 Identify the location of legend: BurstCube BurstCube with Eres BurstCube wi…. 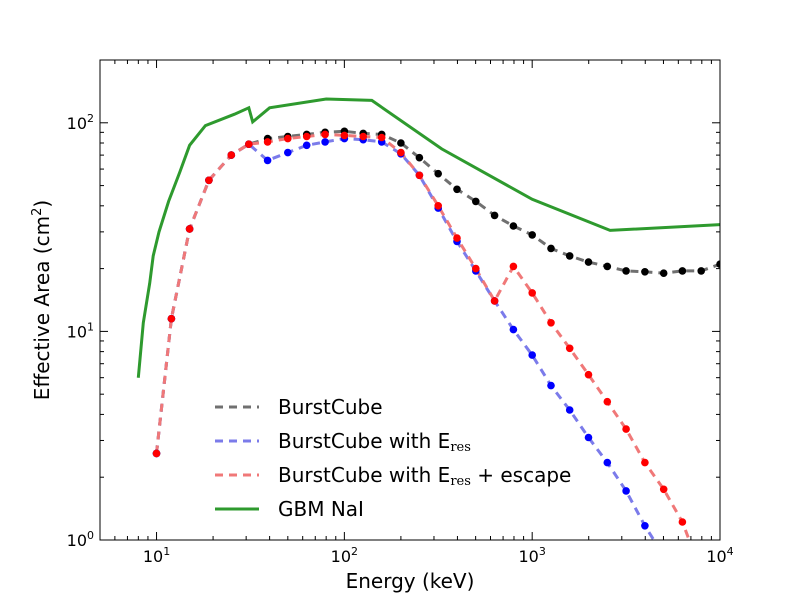
(393, 458).